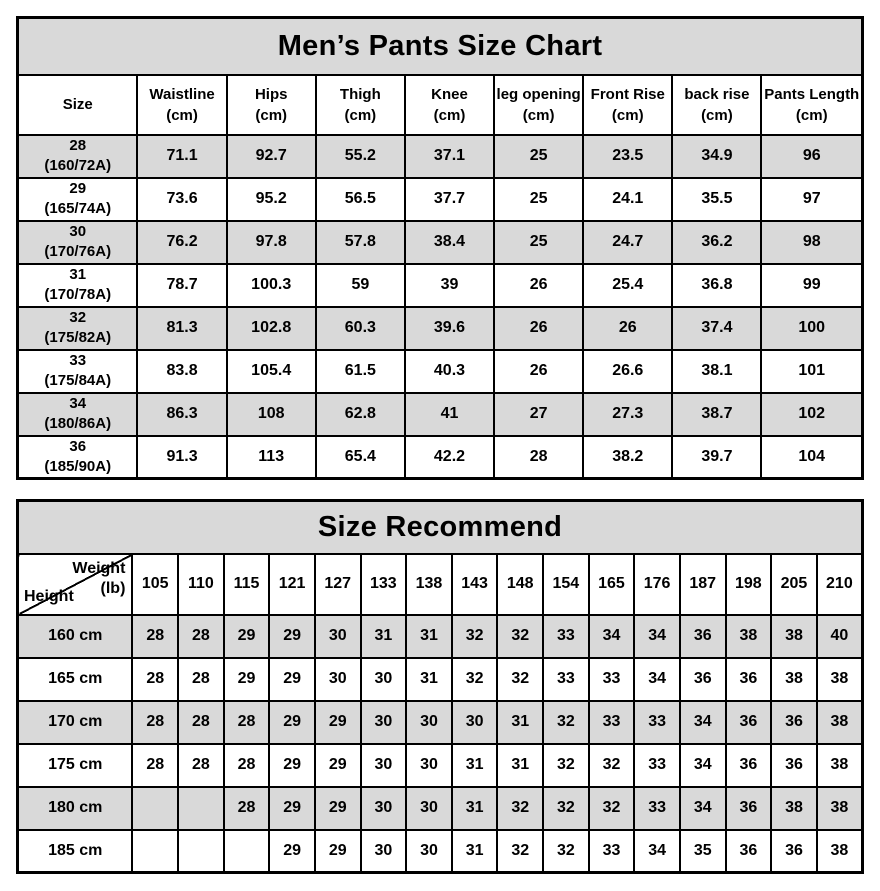 The height and width of the screenshot is (891, 880). Describe the element at coordinates (520, 584) in the screenshot. I see `weight-header-148: 148` at that location.